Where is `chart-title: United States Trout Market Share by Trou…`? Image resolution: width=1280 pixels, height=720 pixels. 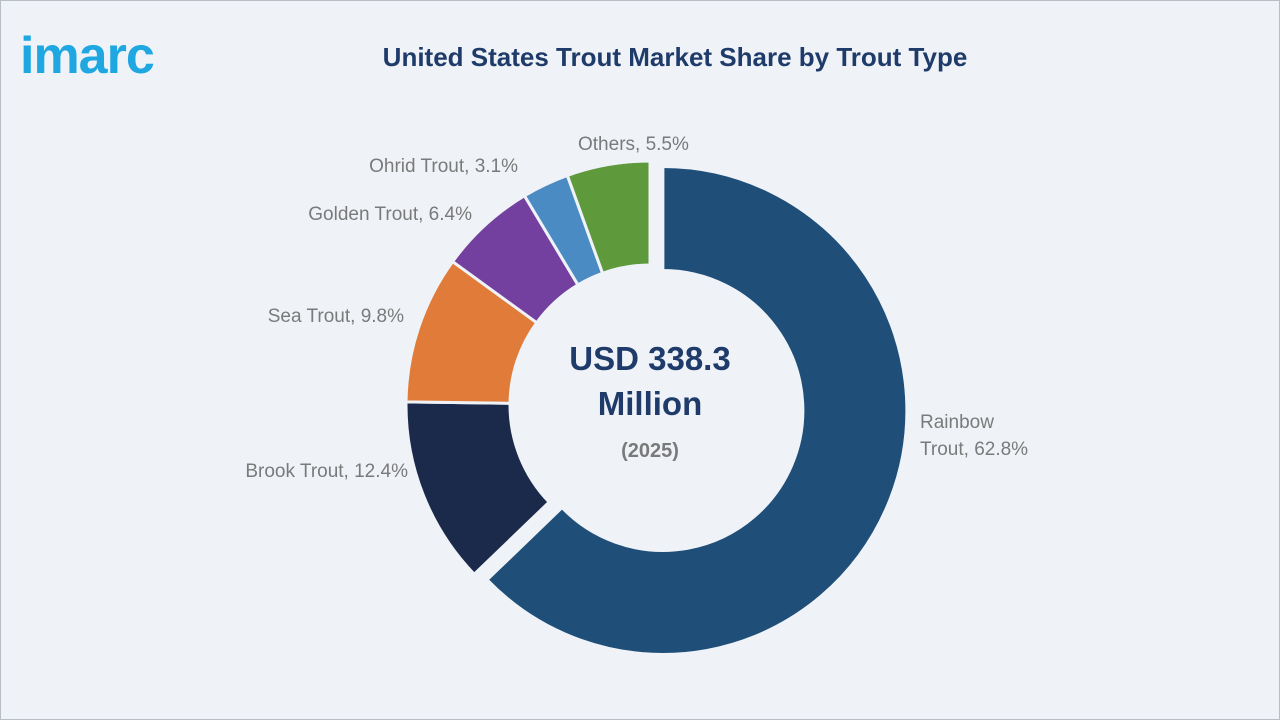 chart-title: United States Trout Market Share by Trou… is located at coordinates (675, 57).